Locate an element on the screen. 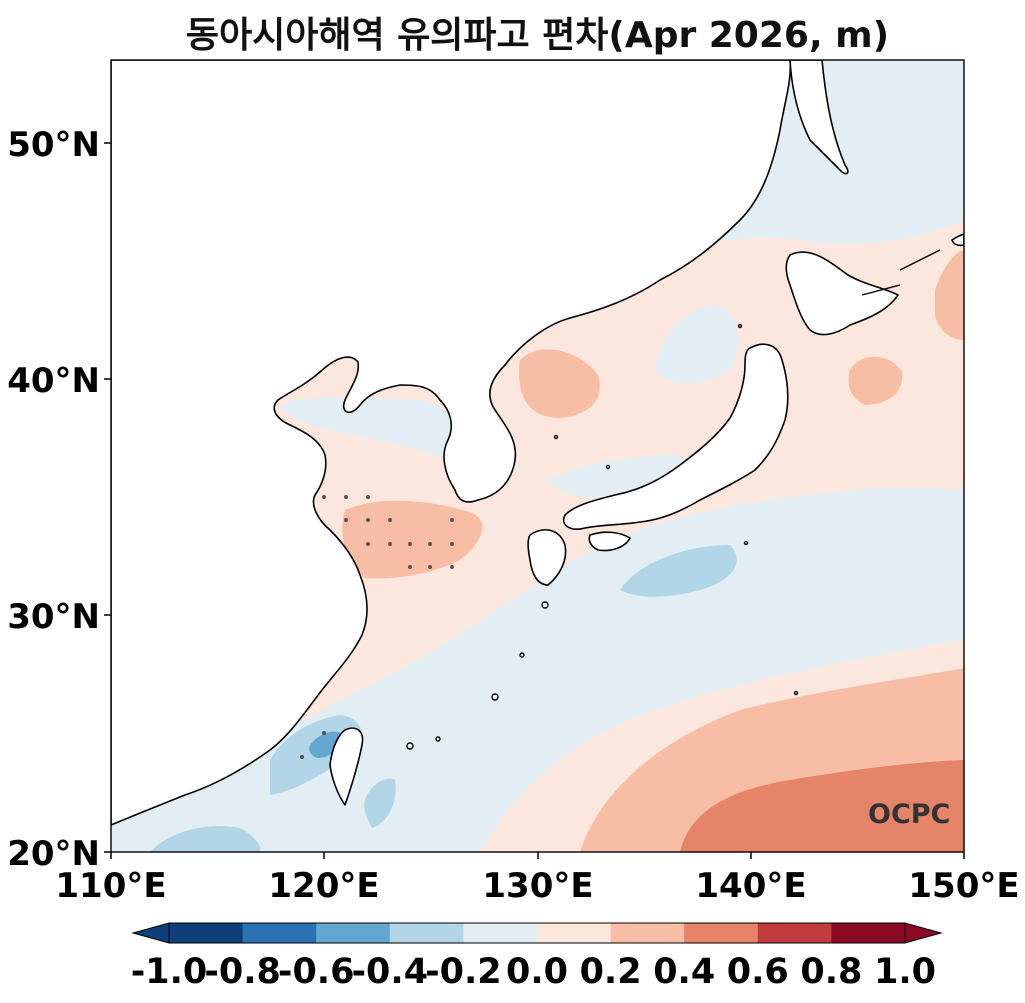 This screenshot has height=1003, width=1025. y-tick-label-40: 40°N is located at coordinates (53, 381).